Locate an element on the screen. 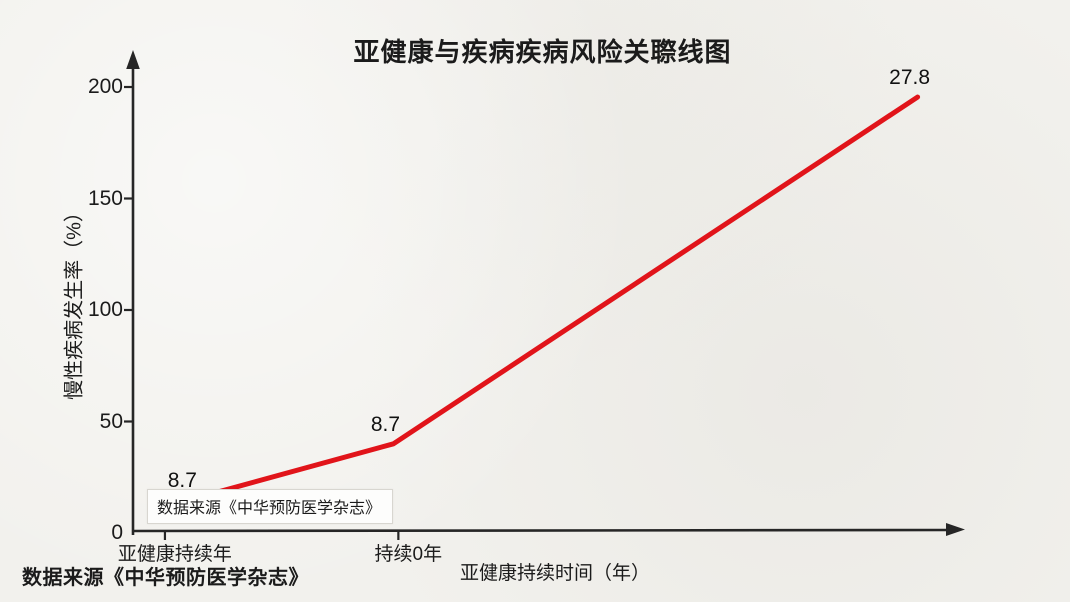 Image resolution: width=1070 pixels, height=602 pixels. y-axis-arrow-icon is located at coordinates (133, 59).